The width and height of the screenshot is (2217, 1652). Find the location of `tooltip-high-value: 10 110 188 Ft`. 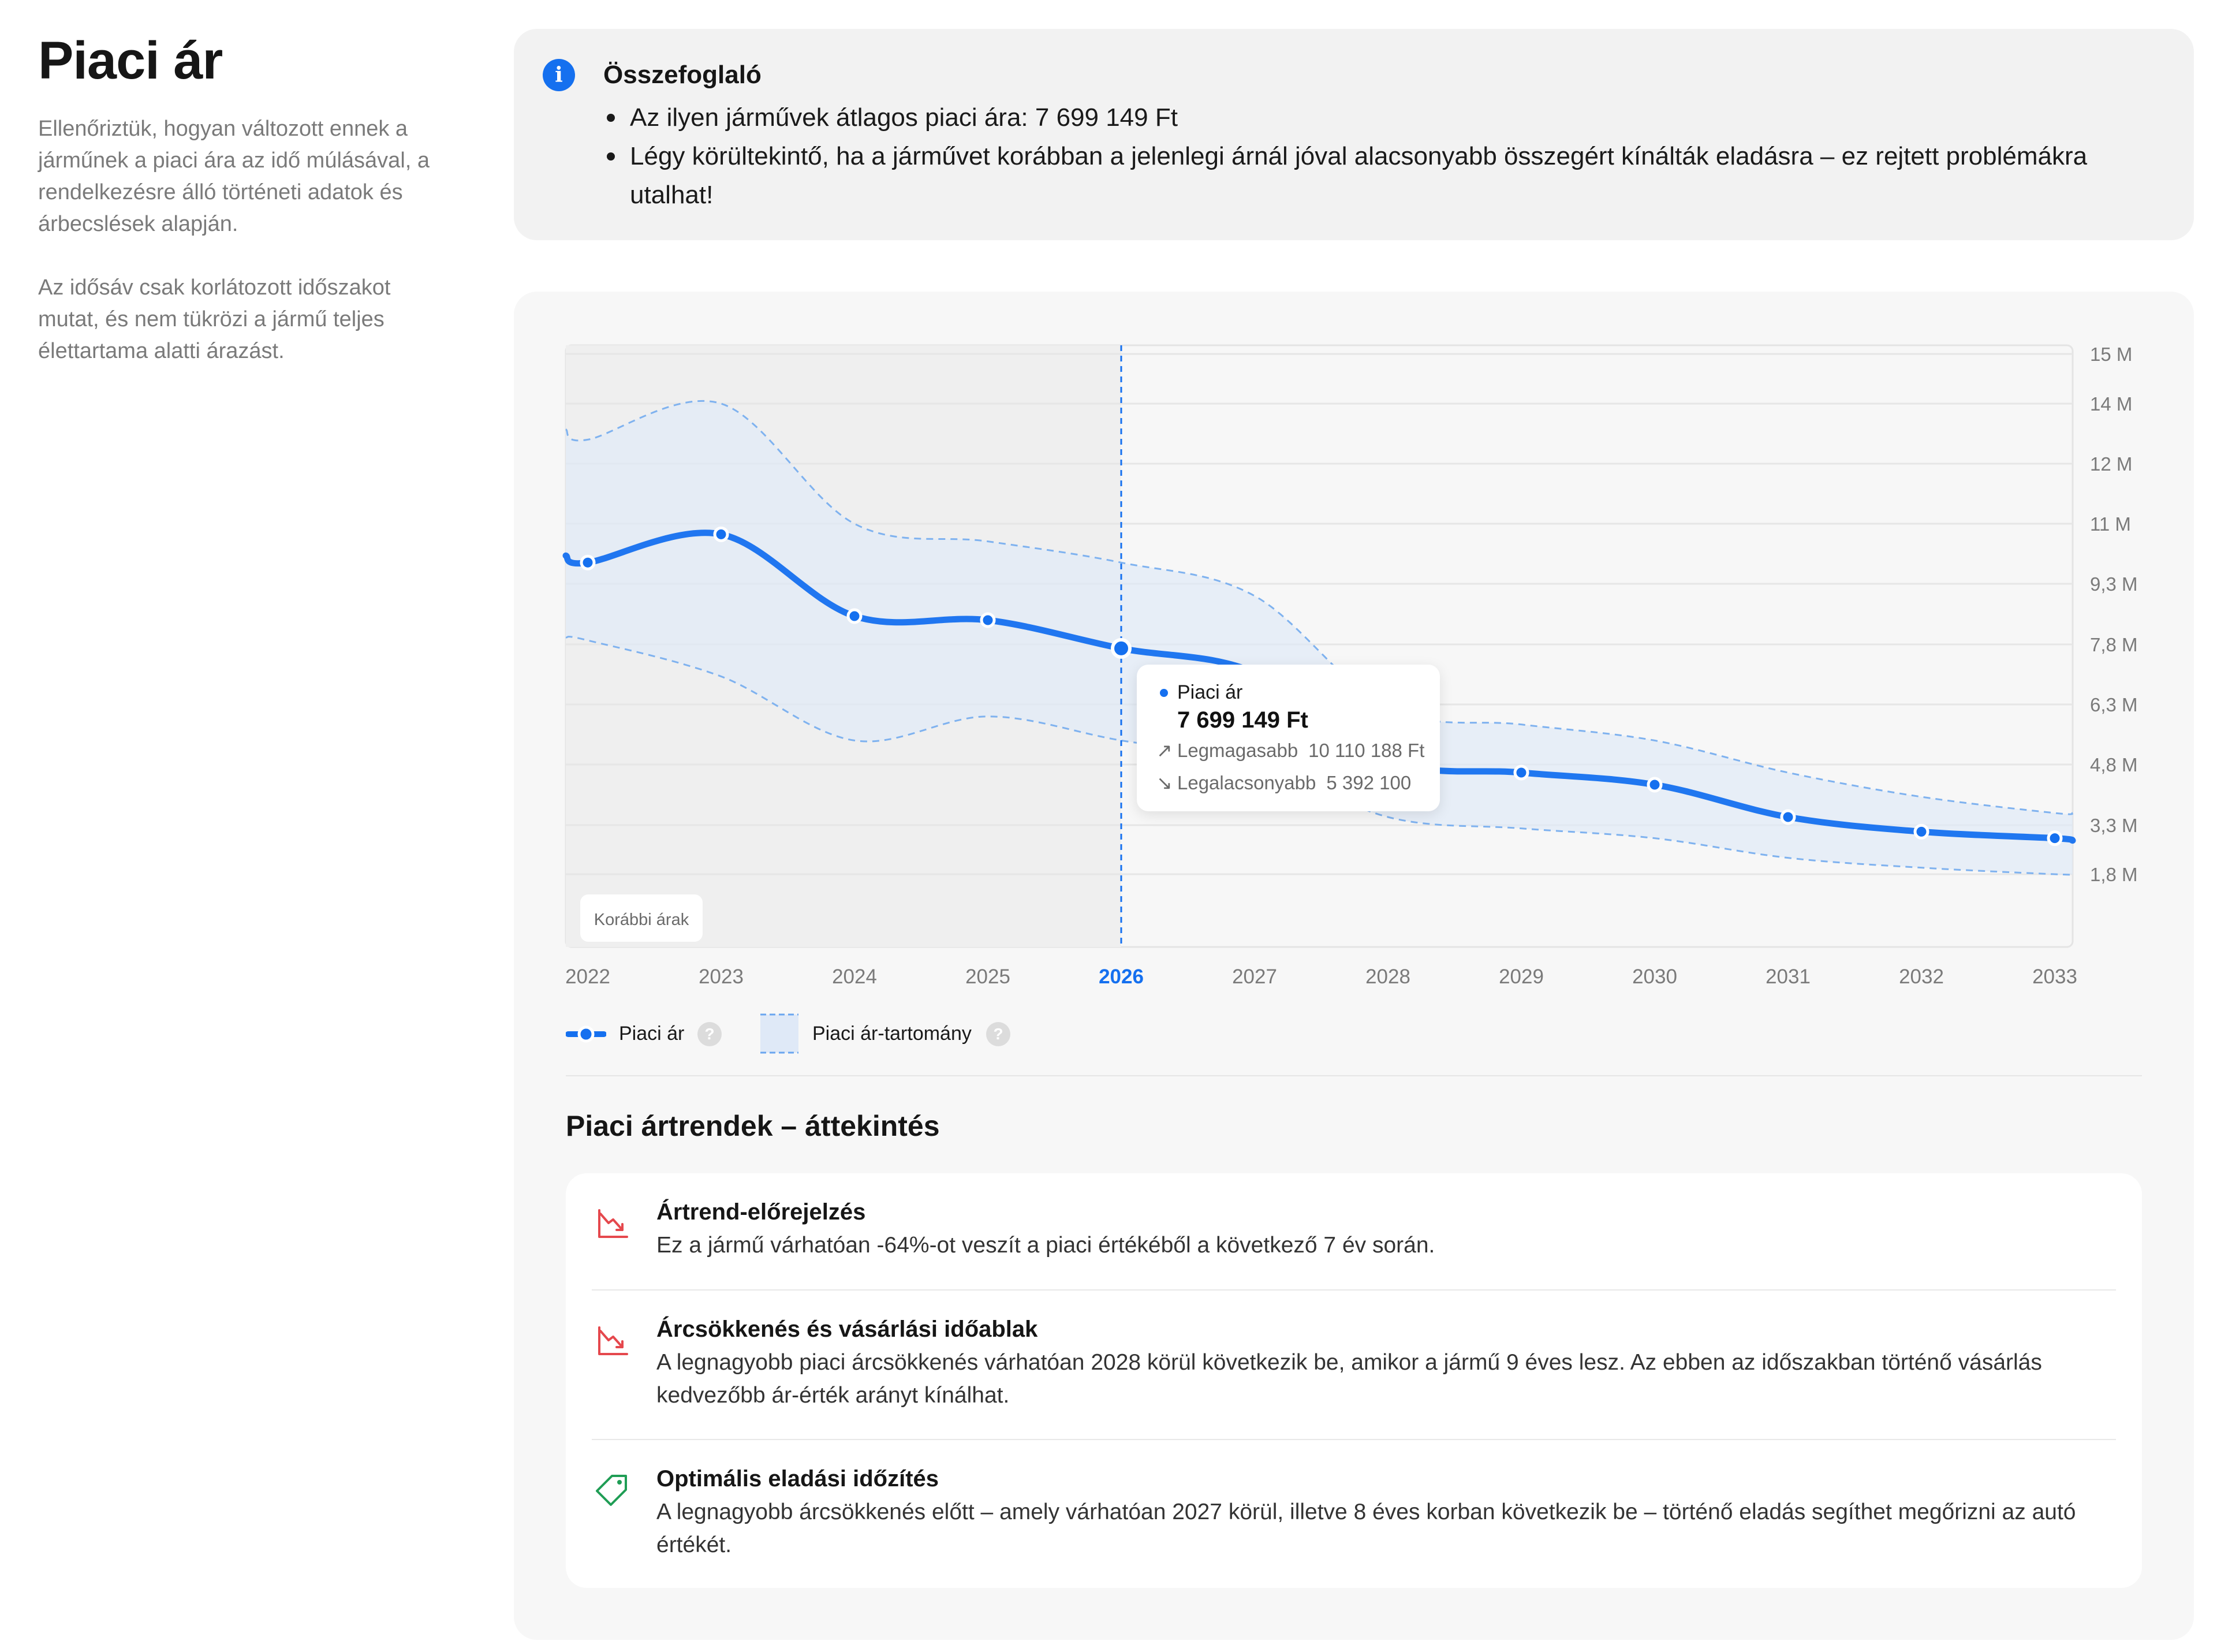

tooltip-high-value: 10 110 188 Ft is located at coordinates (1367, 750).